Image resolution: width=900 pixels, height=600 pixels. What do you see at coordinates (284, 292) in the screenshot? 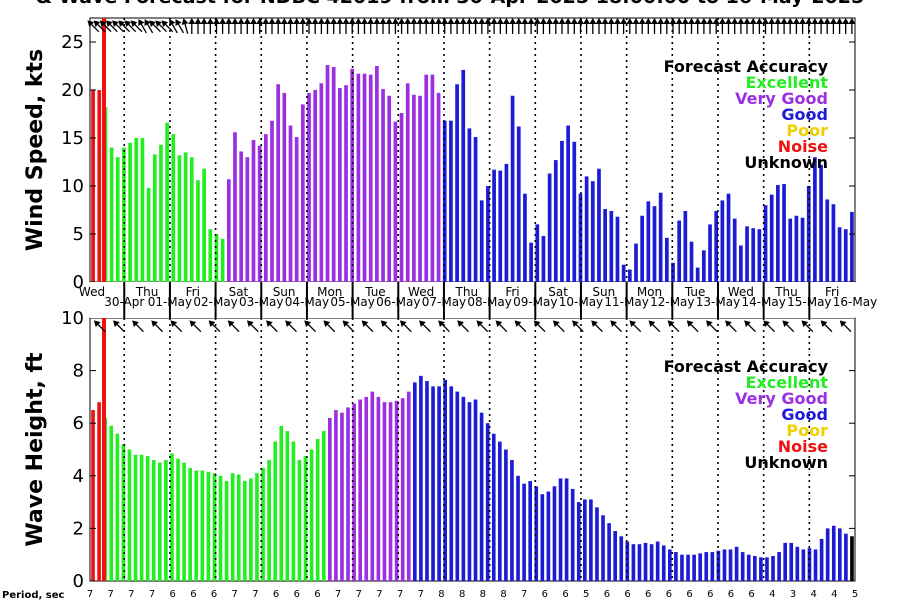
I see `day-of-week-label: Sun` at bounding box center [284, 292].